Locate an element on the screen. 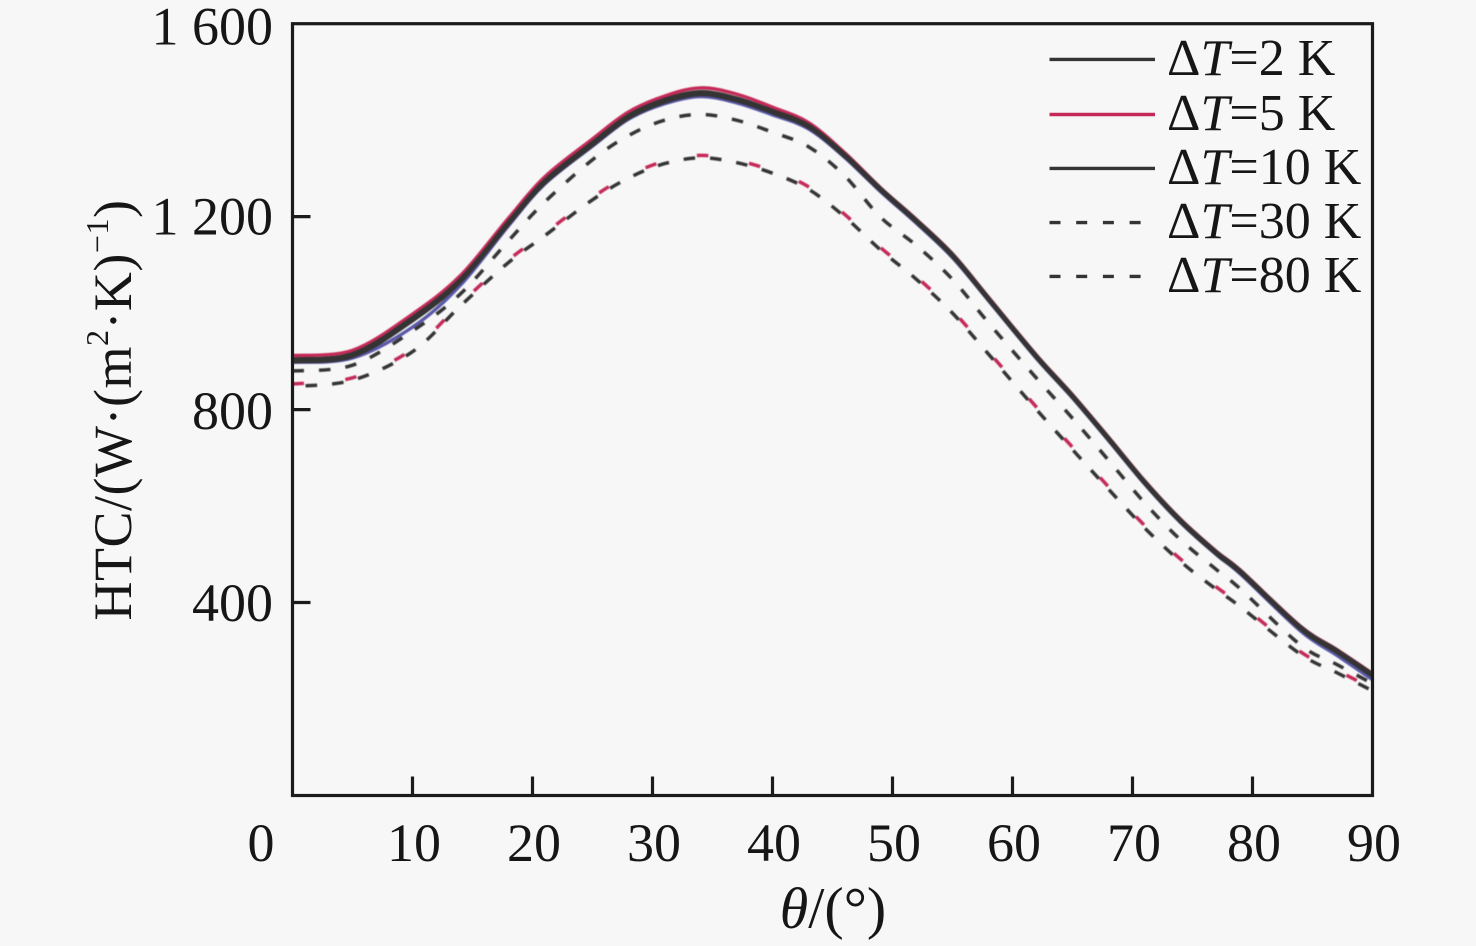 The image size is (1476, 946). svg-text: 30 is located at coordinates (654, 843).